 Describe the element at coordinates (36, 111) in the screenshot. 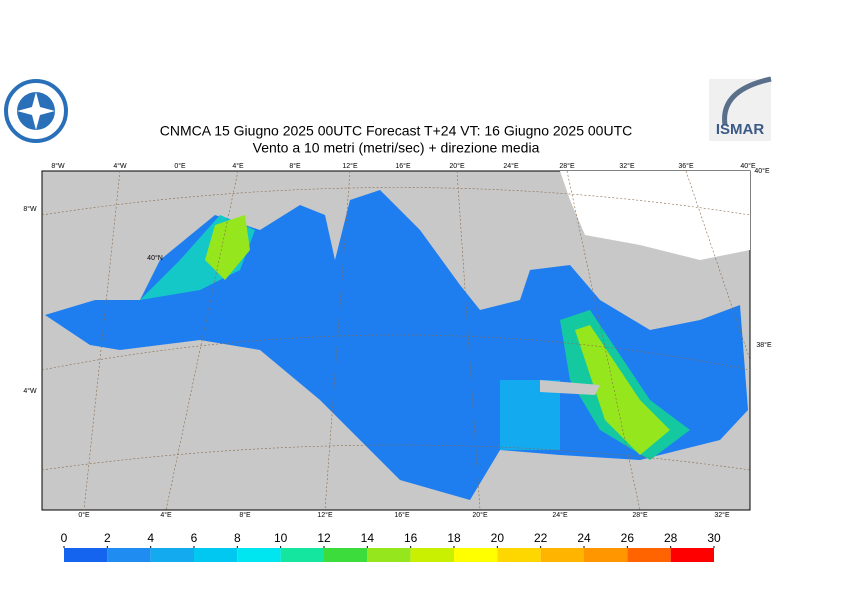

I see `left-logo` at that location.